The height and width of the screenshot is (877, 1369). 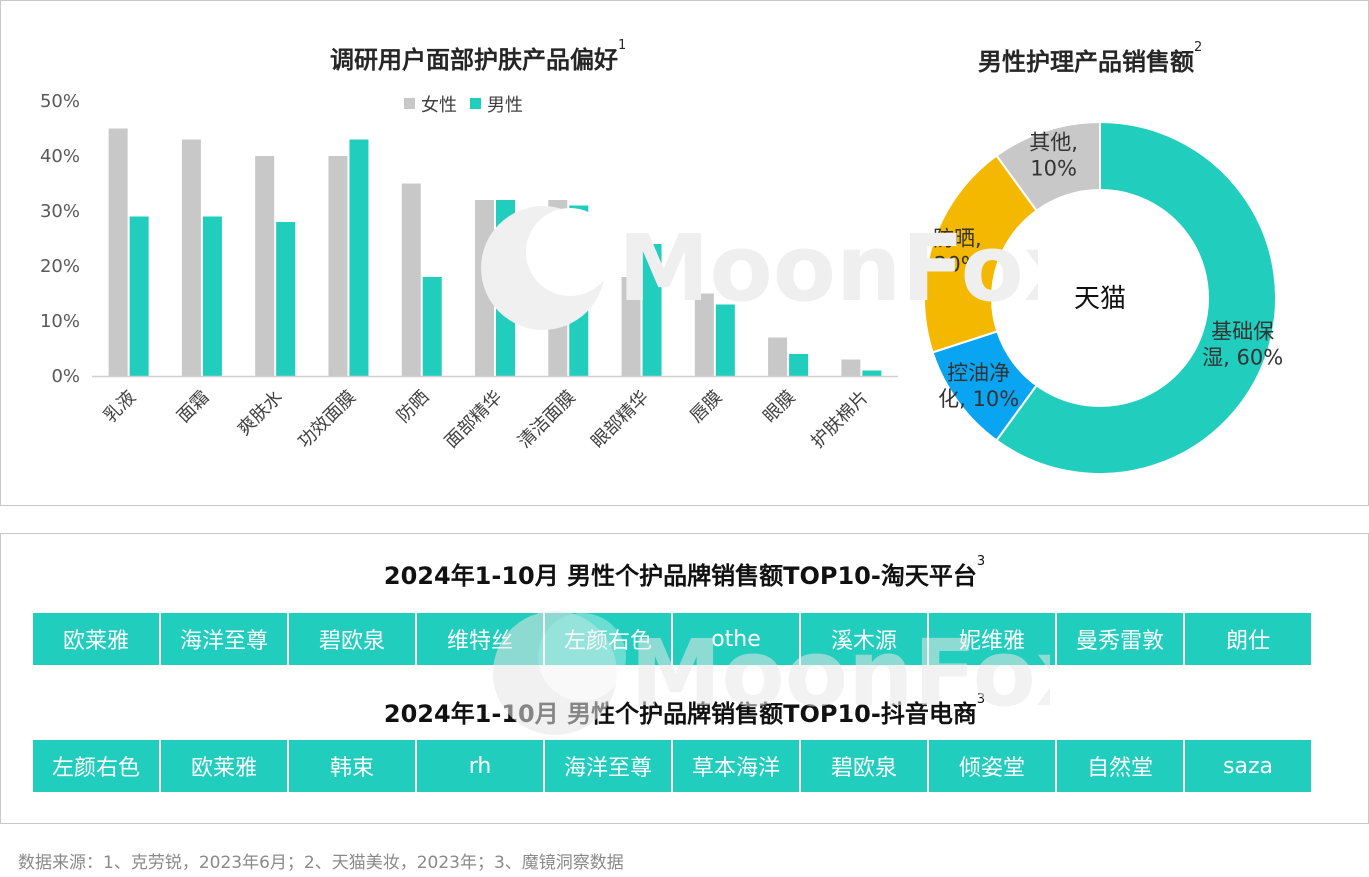 I want to click on x-tick-label: 清洁面膜, so click(x=547, y=420).